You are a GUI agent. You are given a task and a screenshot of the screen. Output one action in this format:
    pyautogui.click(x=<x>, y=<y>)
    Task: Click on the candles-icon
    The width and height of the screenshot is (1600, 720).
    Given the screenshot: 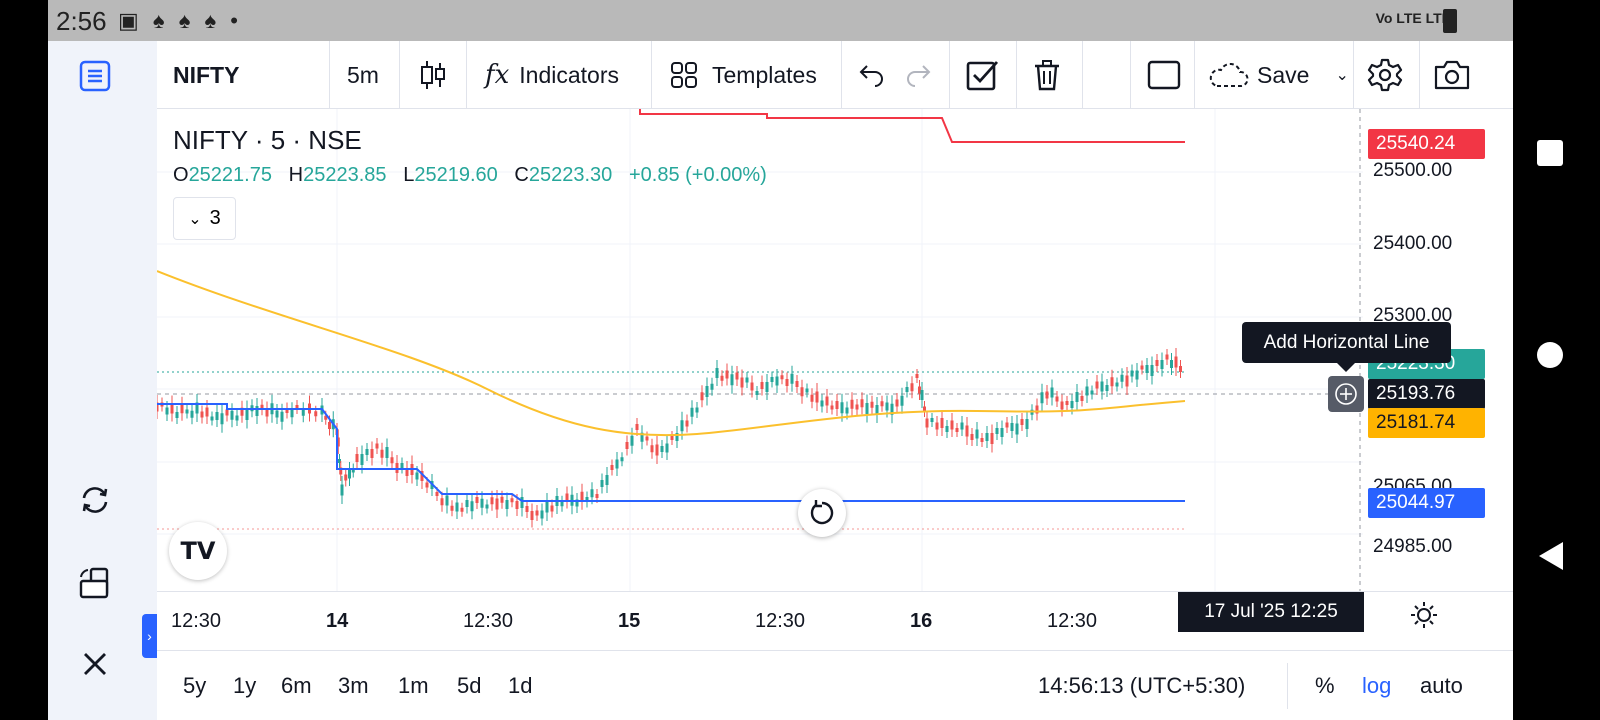 What is the action you would take?
    pyautogui.click(x=433, y=75)
    